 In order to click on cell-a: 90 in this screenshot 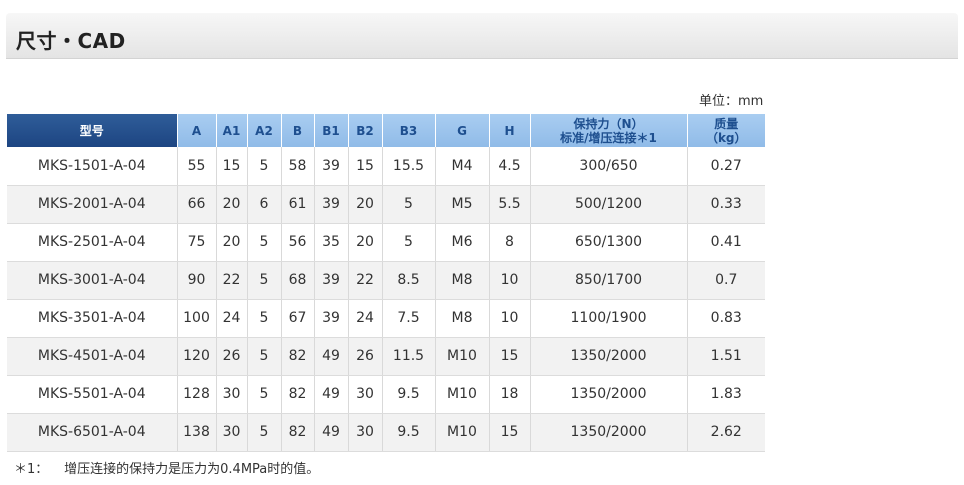, I will do `click(197, 280)`.